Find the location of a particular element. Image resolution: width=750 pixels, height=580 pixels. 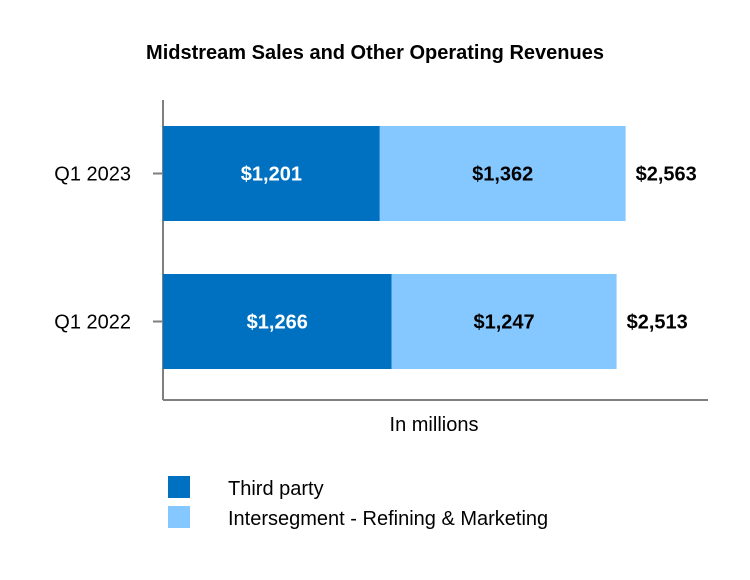

category-label: Q1 2022 is located at coordinates (92, 323).